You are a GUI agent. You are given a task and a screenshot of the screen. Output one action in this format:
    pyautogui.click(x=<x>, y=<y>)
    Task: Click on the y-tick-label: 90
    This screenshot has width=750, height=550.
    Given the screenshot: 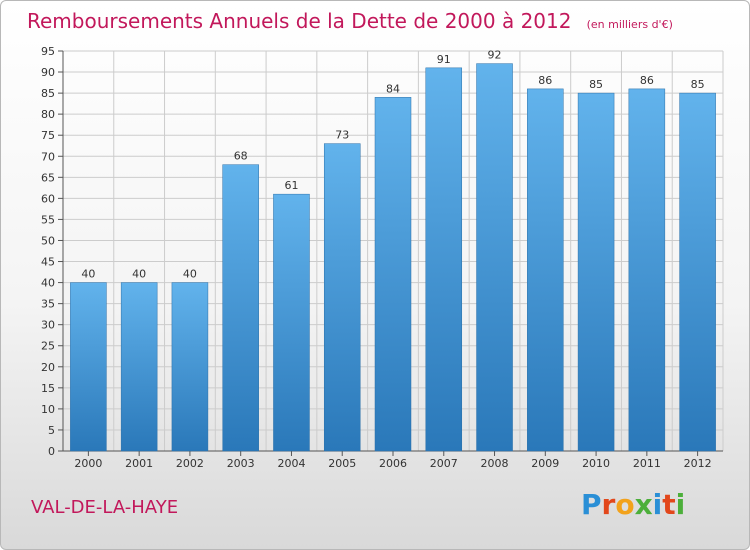 What is the action you would take?
    pyautogui.click(x=48, y=72)
    